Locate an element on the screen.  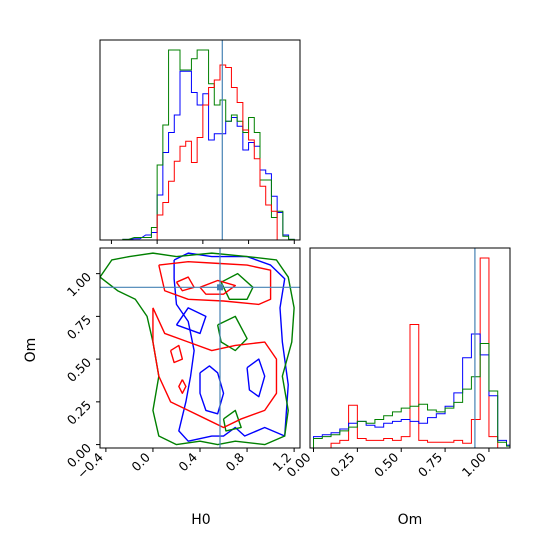
om-histogram-frame is located at coordinates (410, 348).